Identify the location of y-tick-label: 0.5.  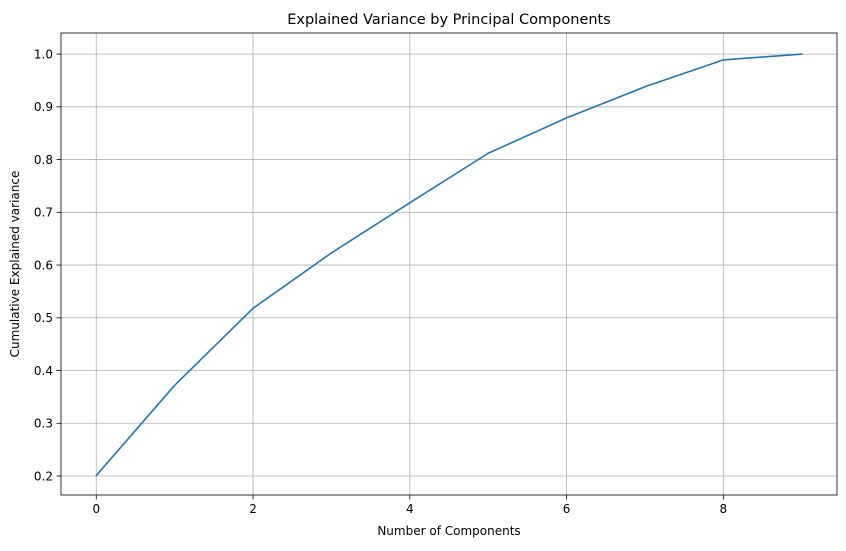
(43, 318).